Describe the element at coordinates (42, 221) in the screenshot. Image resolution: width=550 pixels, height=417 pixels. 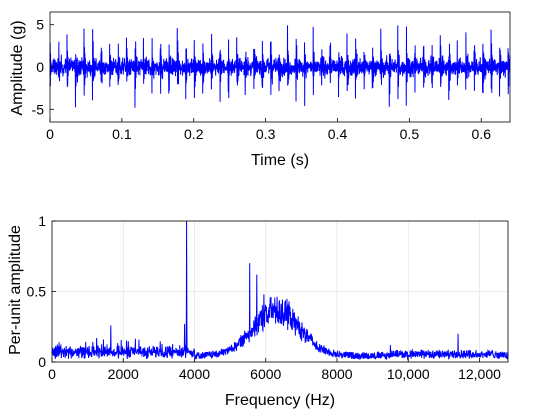
I see `spectrum-y-tick-label: 1` at that location.